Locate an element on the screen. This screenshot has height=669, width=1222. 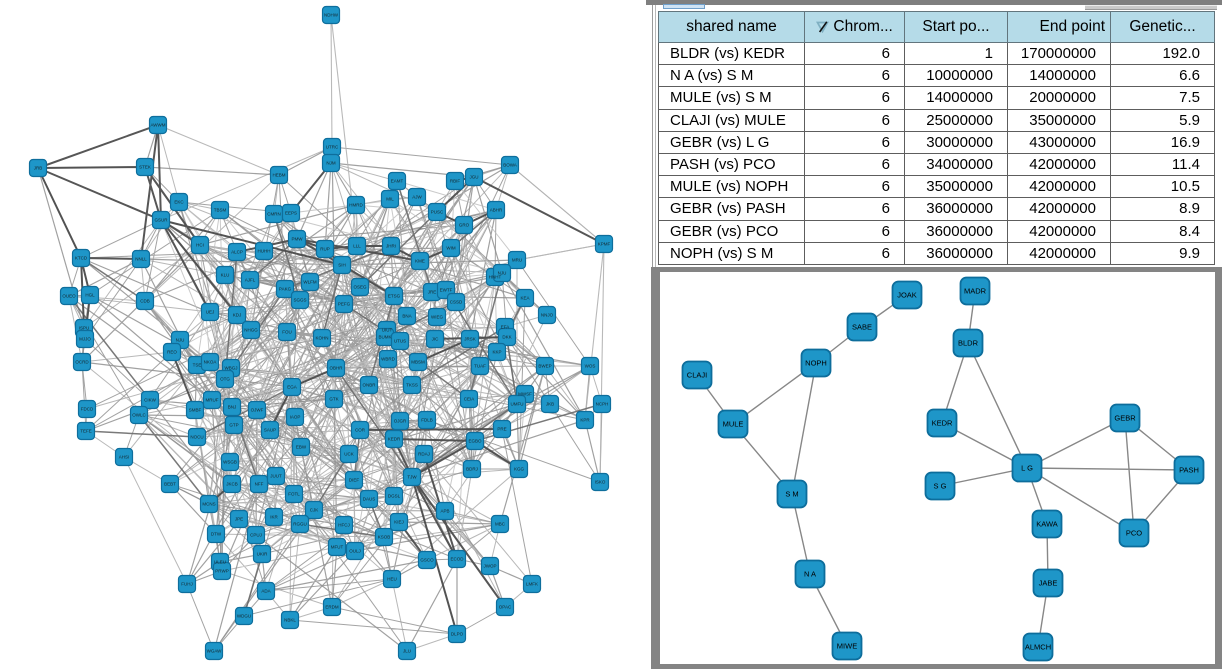
svg-text: OWLC is located at coordinates (139, 415).